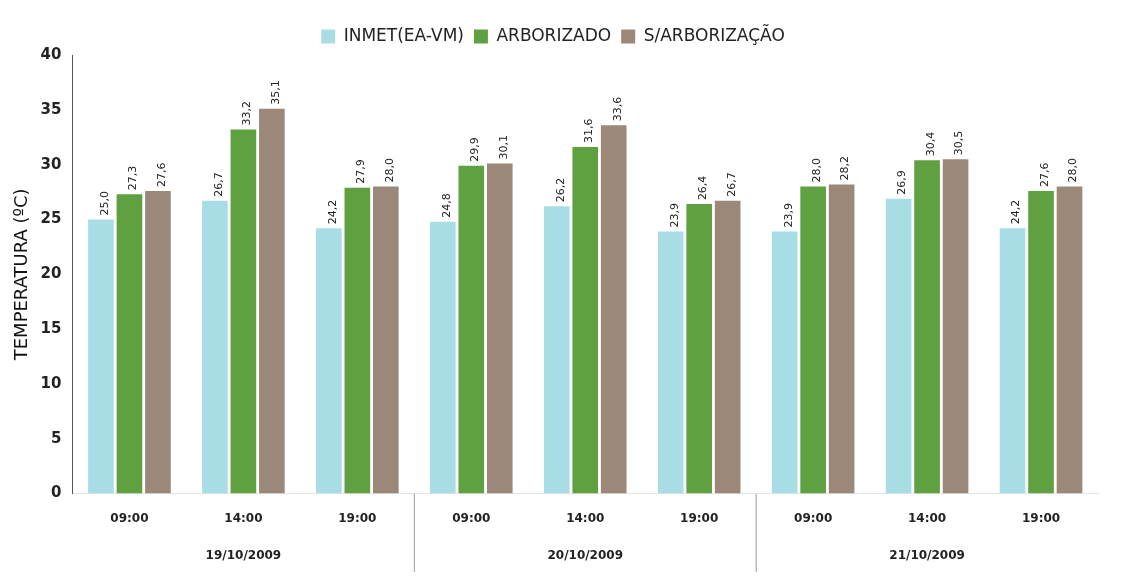 The height and width of the screenshot is (587, 1131). Describe the element at coordinates (56, 437) in the screenshot. I see `y-tick-label: 5` at that location.